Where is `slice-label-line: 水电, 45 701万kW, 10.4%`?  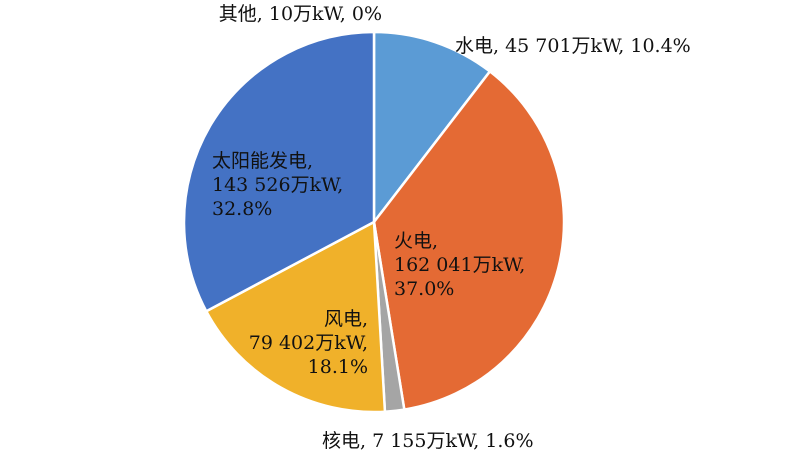
slice-label-line: 水电, 45 701万kW, 10.4% is located at coordinates (573, 46).